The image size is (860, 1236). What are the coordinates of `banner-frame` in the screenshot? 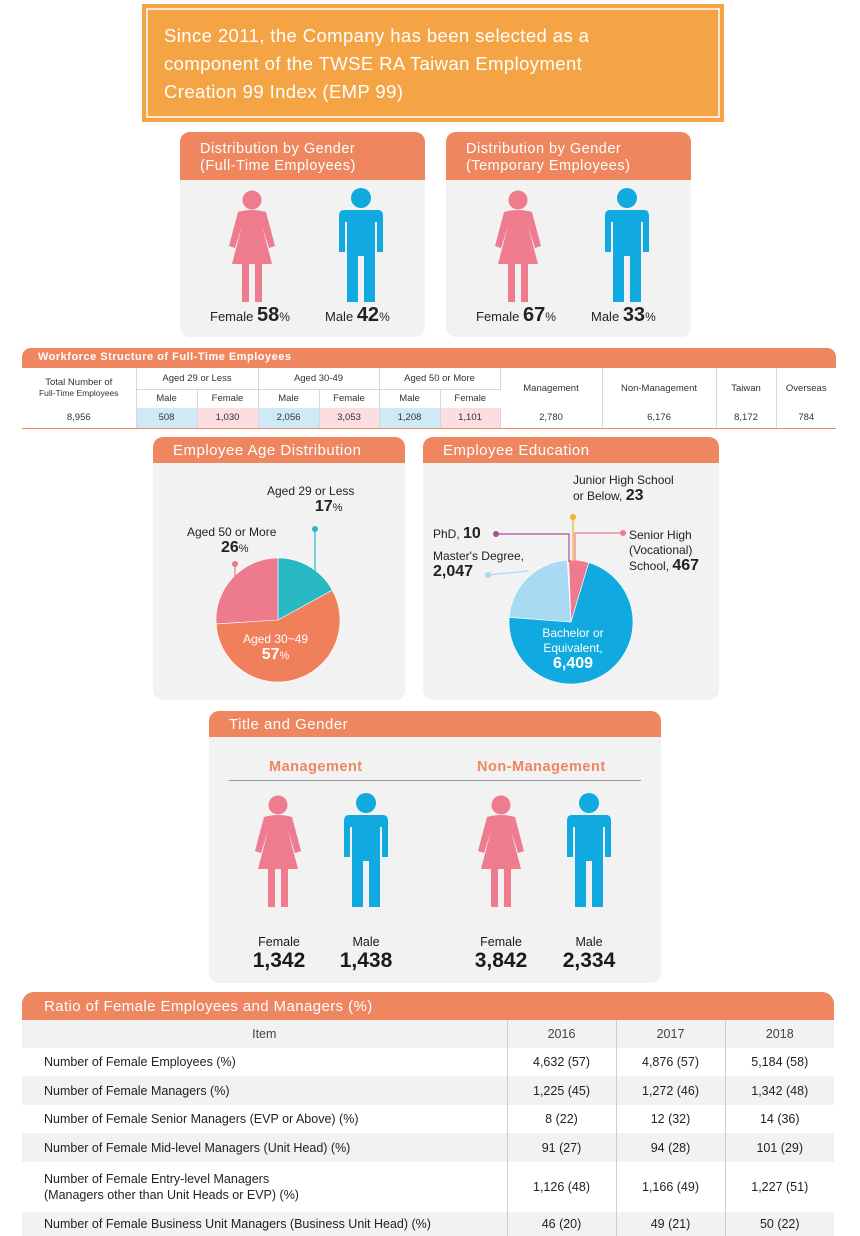 It's located at (433, 63).